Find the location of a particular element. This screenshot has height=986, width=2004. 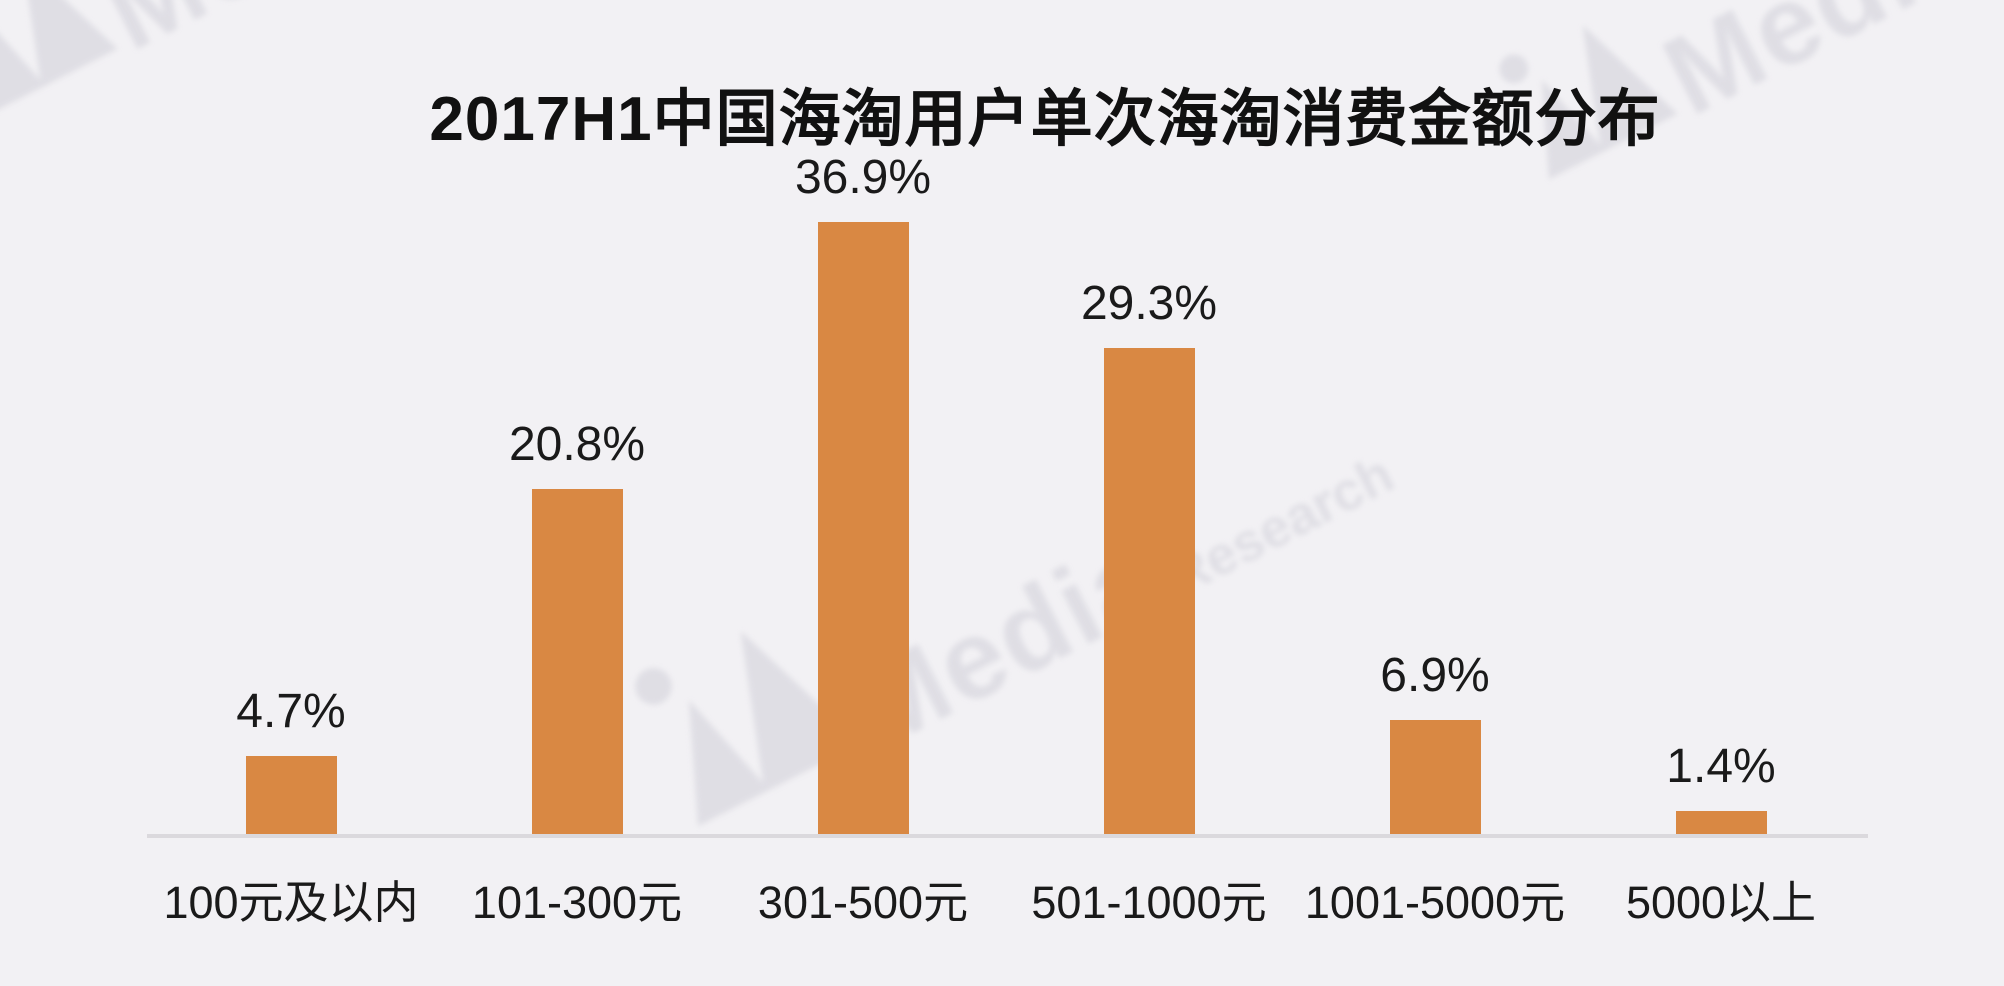

bar-value-label: 29.3% is located at coordinates (1149, 303).